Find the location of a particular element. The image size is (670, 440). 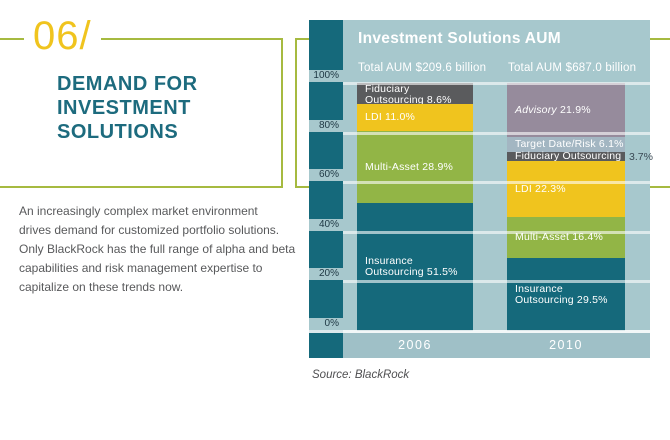

section-frame is located at coordinates (141, 113).